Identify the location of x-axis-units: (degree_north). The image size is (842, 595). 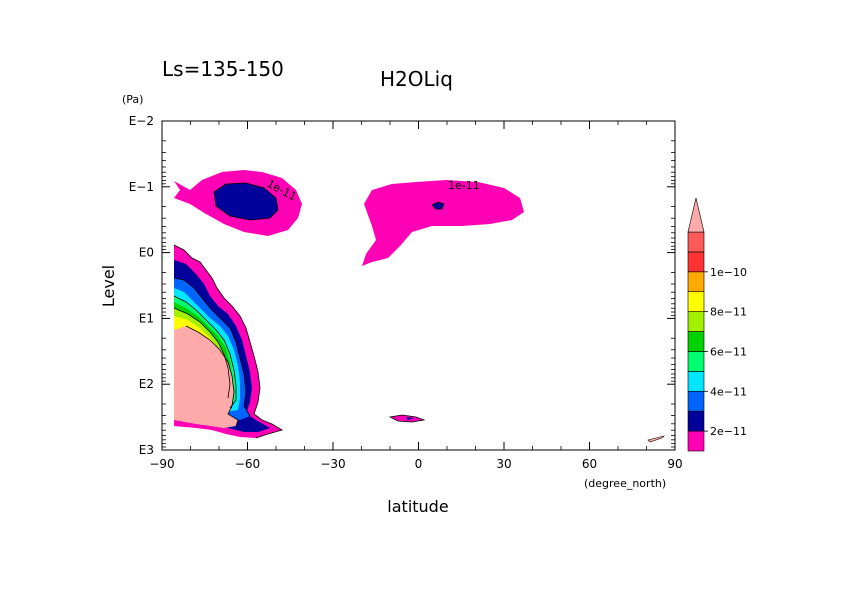
(625, 483).